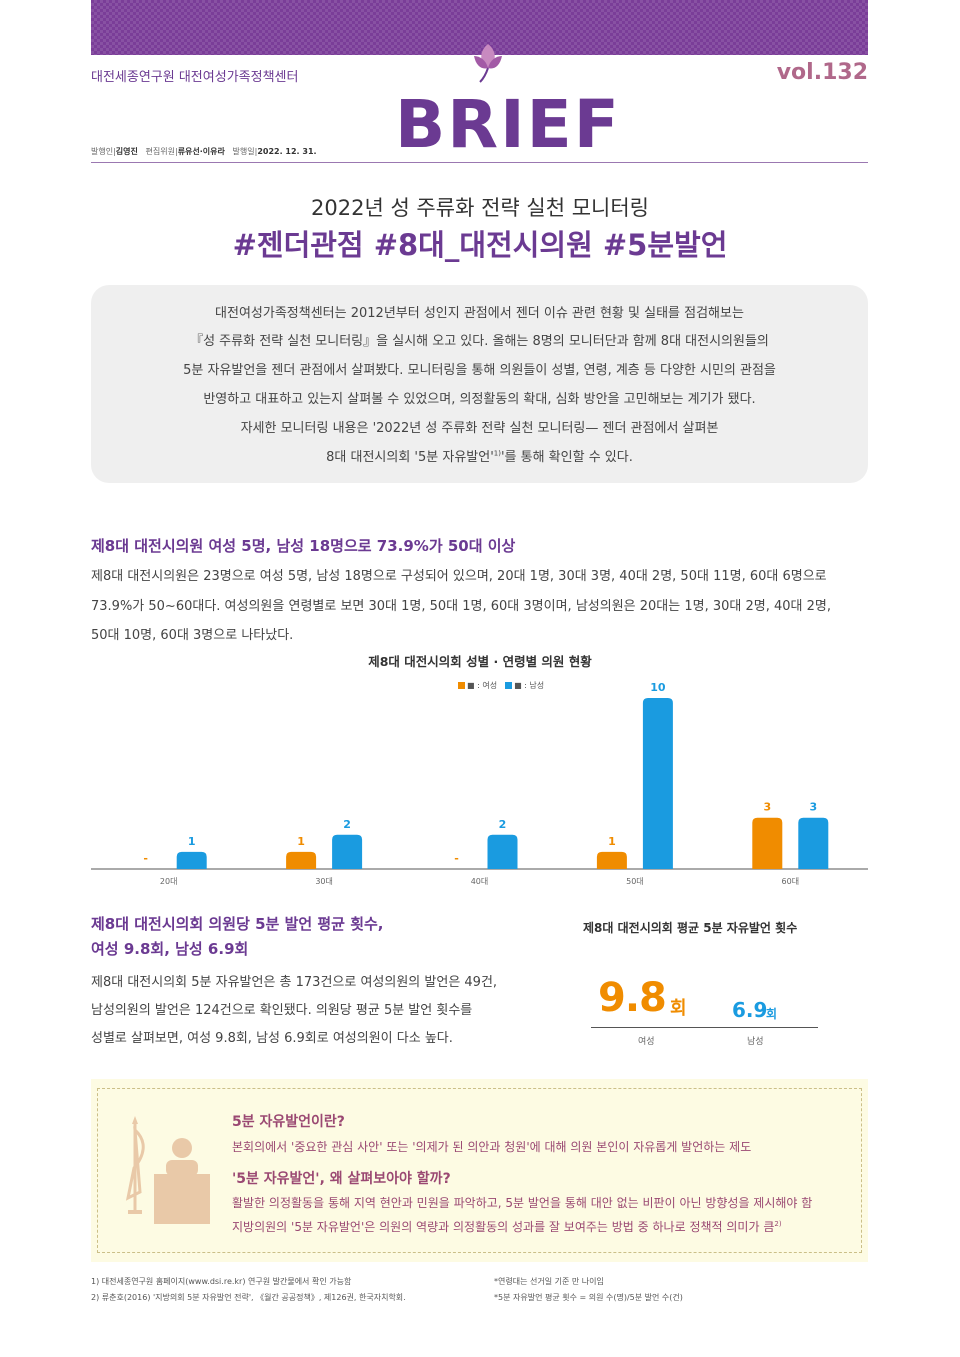  What do you see at coordinates (704, 1027) in the screenshot?
I see `speech-chart-baseline` at bounding box center [704, 1027].